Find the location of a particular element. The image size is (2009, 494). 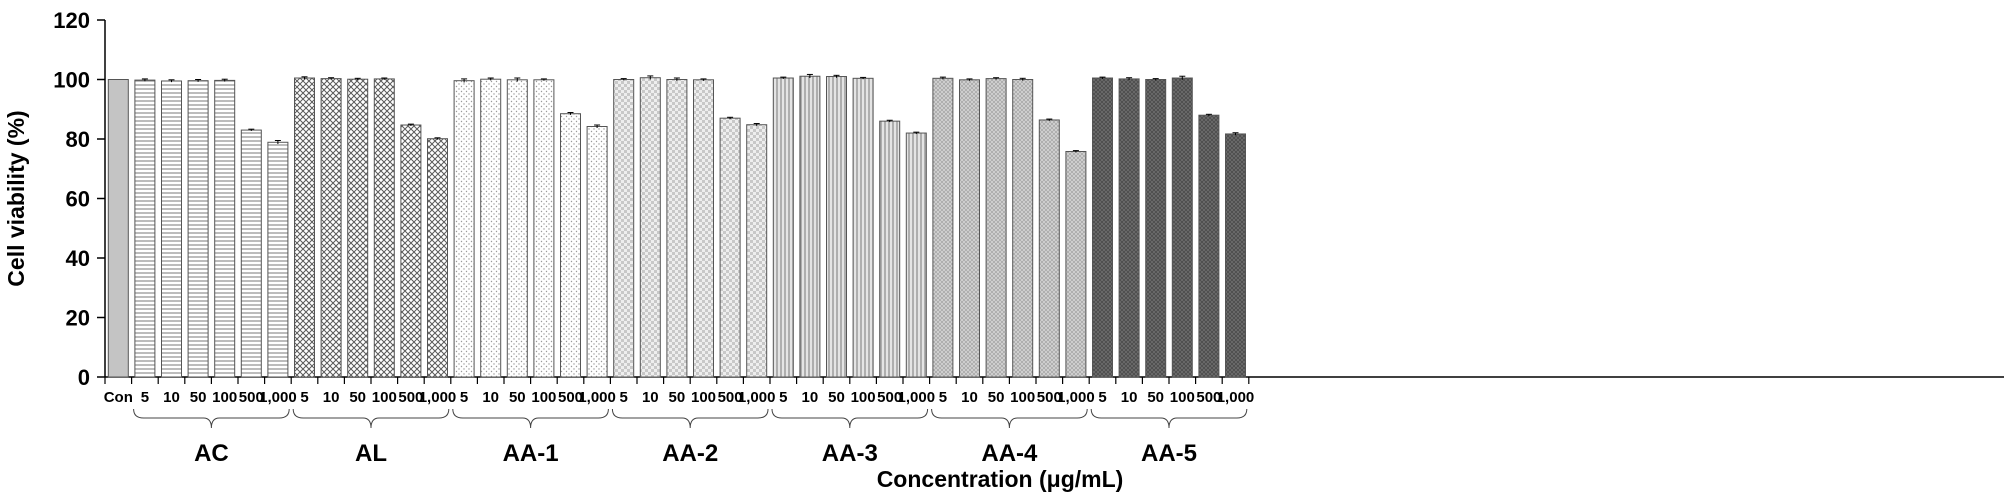

y-tick-label: 80 is located at coordinates (78, 139).